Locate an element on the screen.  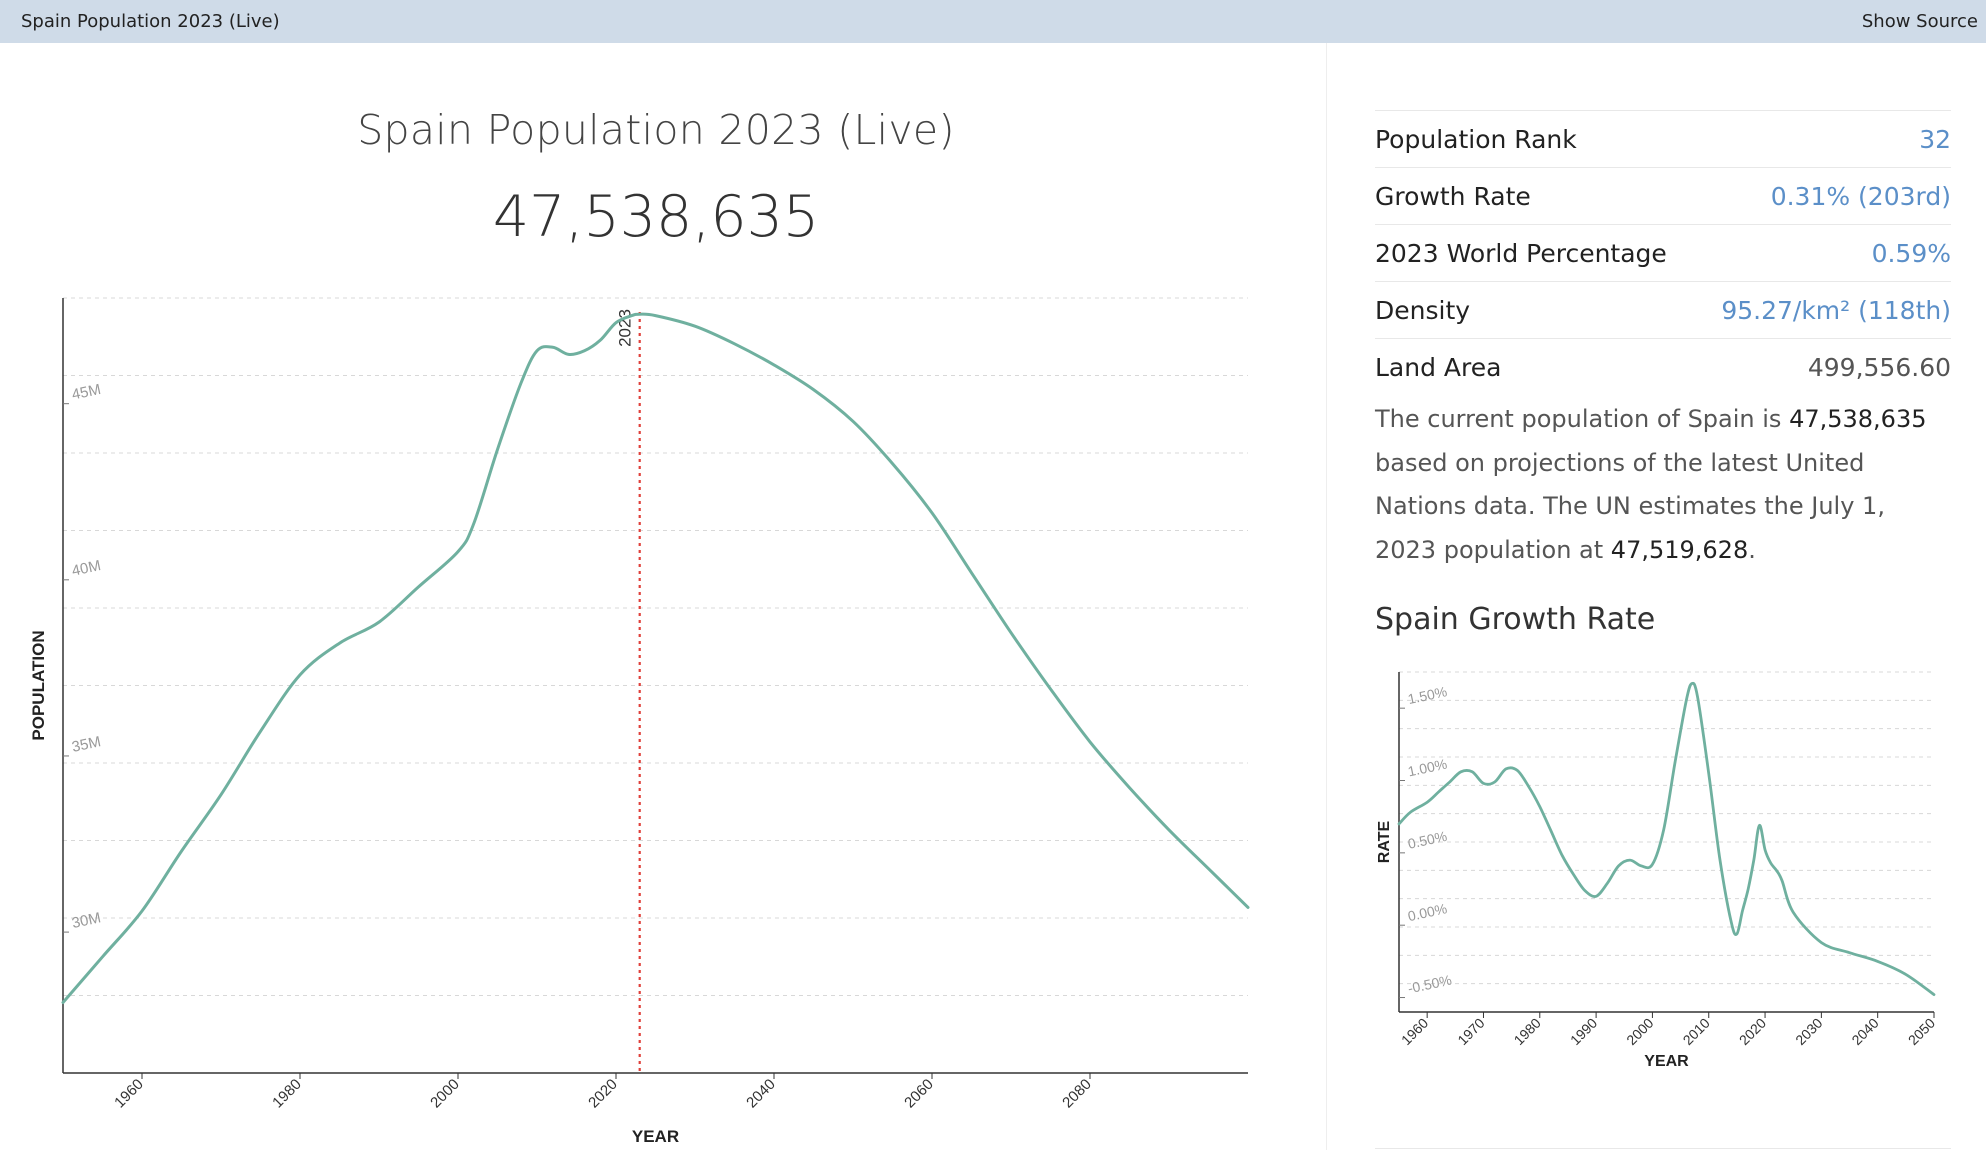
y-tick-label: 45M is located at coordinates (86, 392).